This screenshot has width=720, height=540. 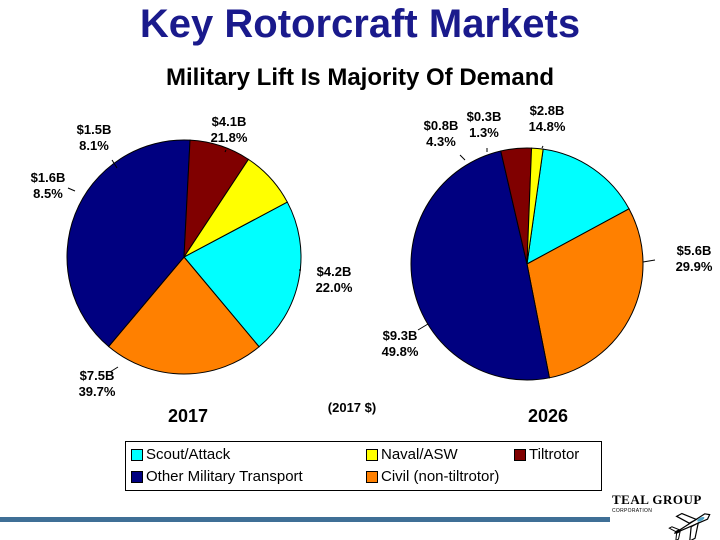 I want to click on logo-sub: CORPORATION, so click(x=632, y=511).